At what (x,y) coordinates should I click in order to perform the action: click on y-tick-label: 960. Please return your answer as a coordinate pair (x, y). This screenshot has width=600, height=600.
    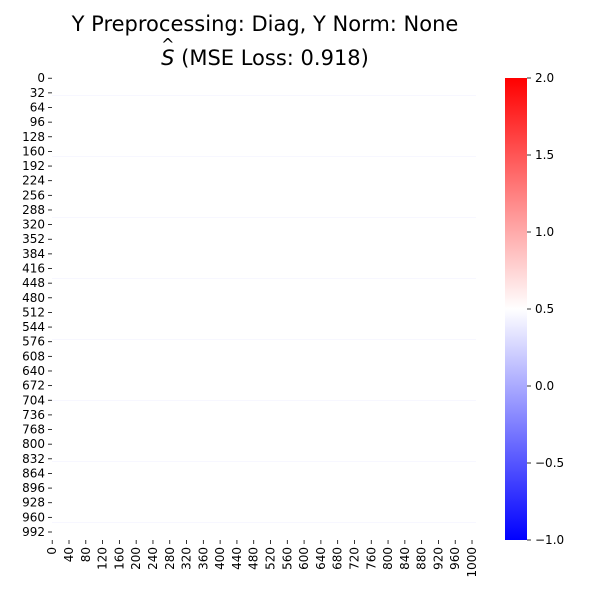
    Looking at the image, I should click on (33, 517).